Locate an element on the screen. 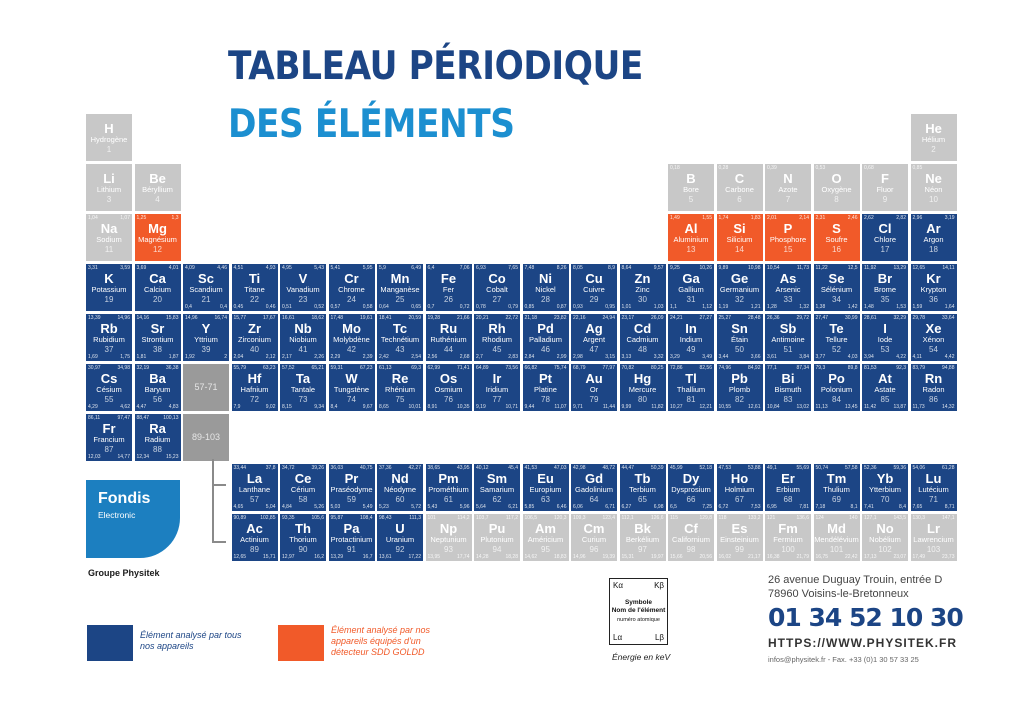 Image resolution: width=1024 pixels, height=724 pixels. element-lb: 18,28 is located at coordinates (511, 557).